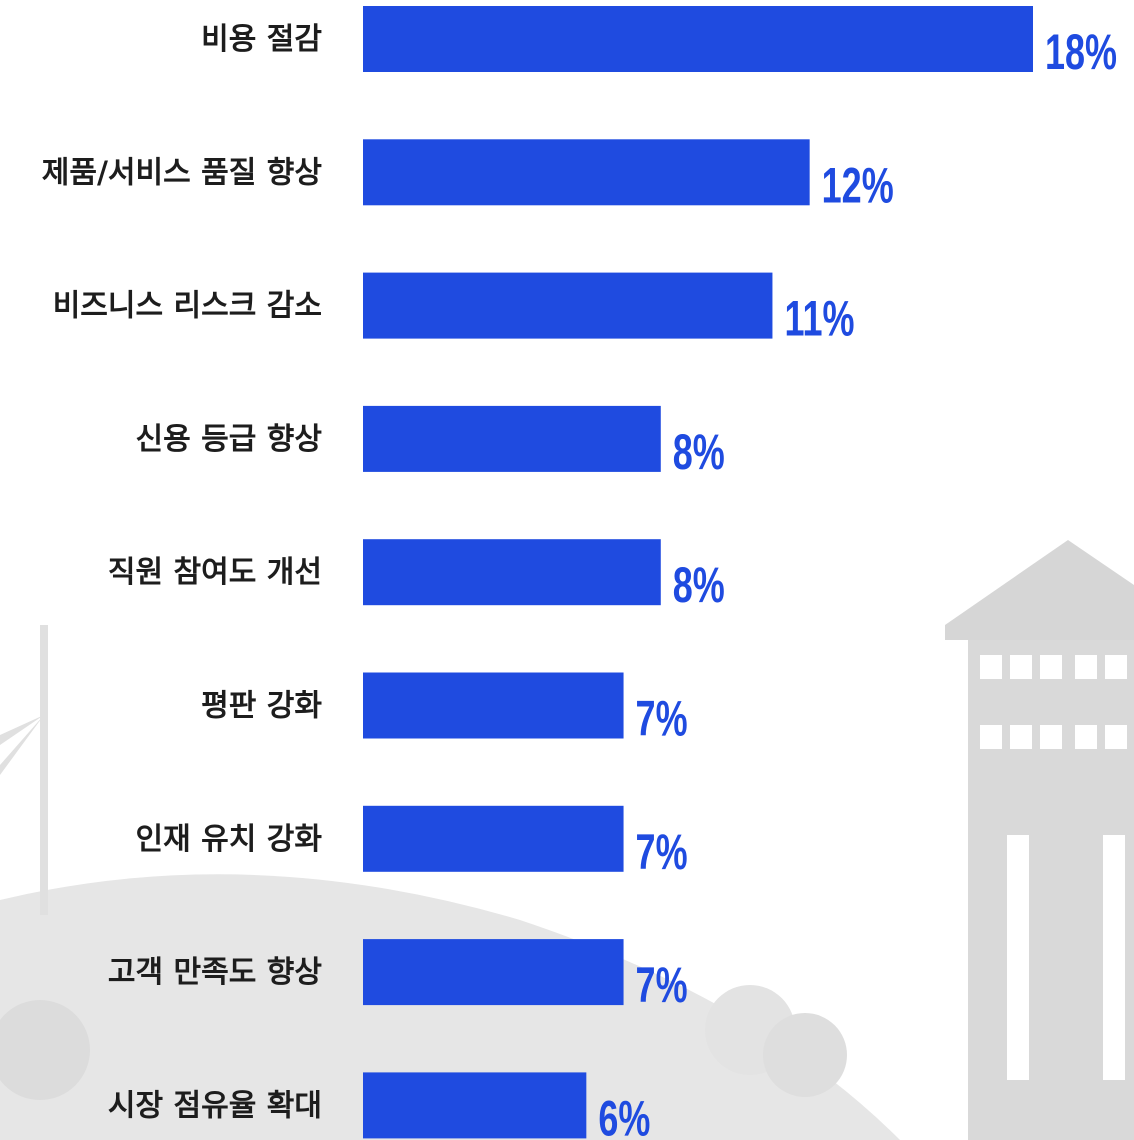  Describe the element at coordinates (805, 1055) in the screenshot. I see `bubble` at that location.